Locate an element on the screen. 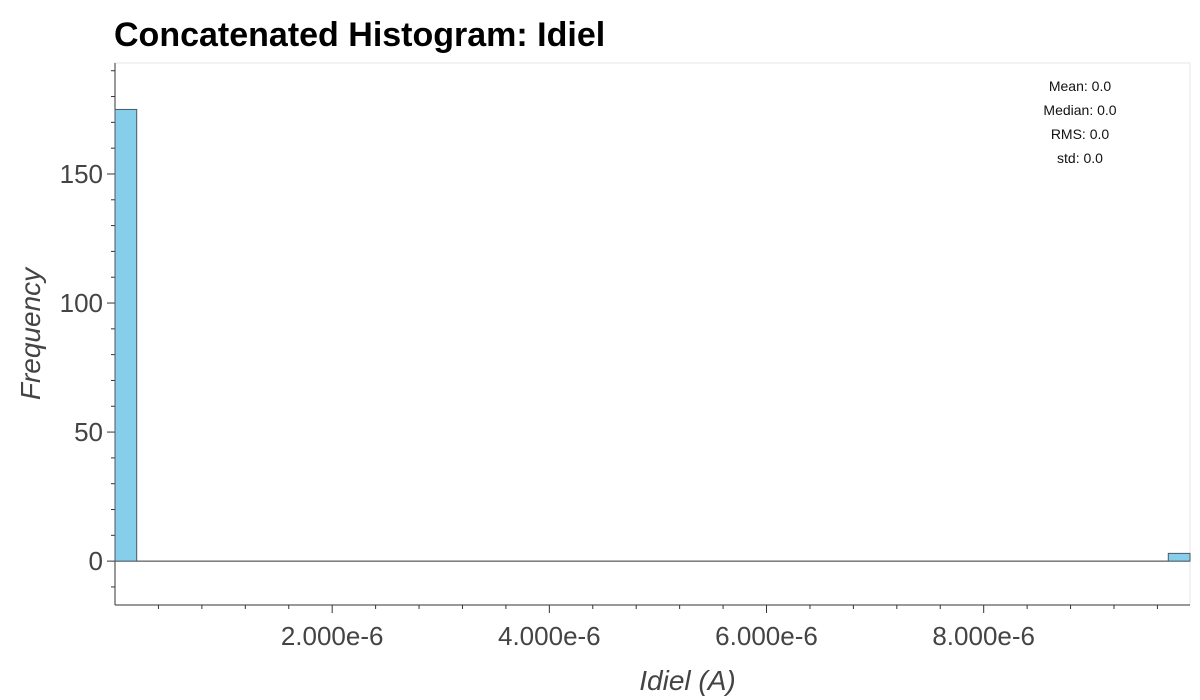  x-tick-label: 2.000e-6 is located at coordinates (332, 636).